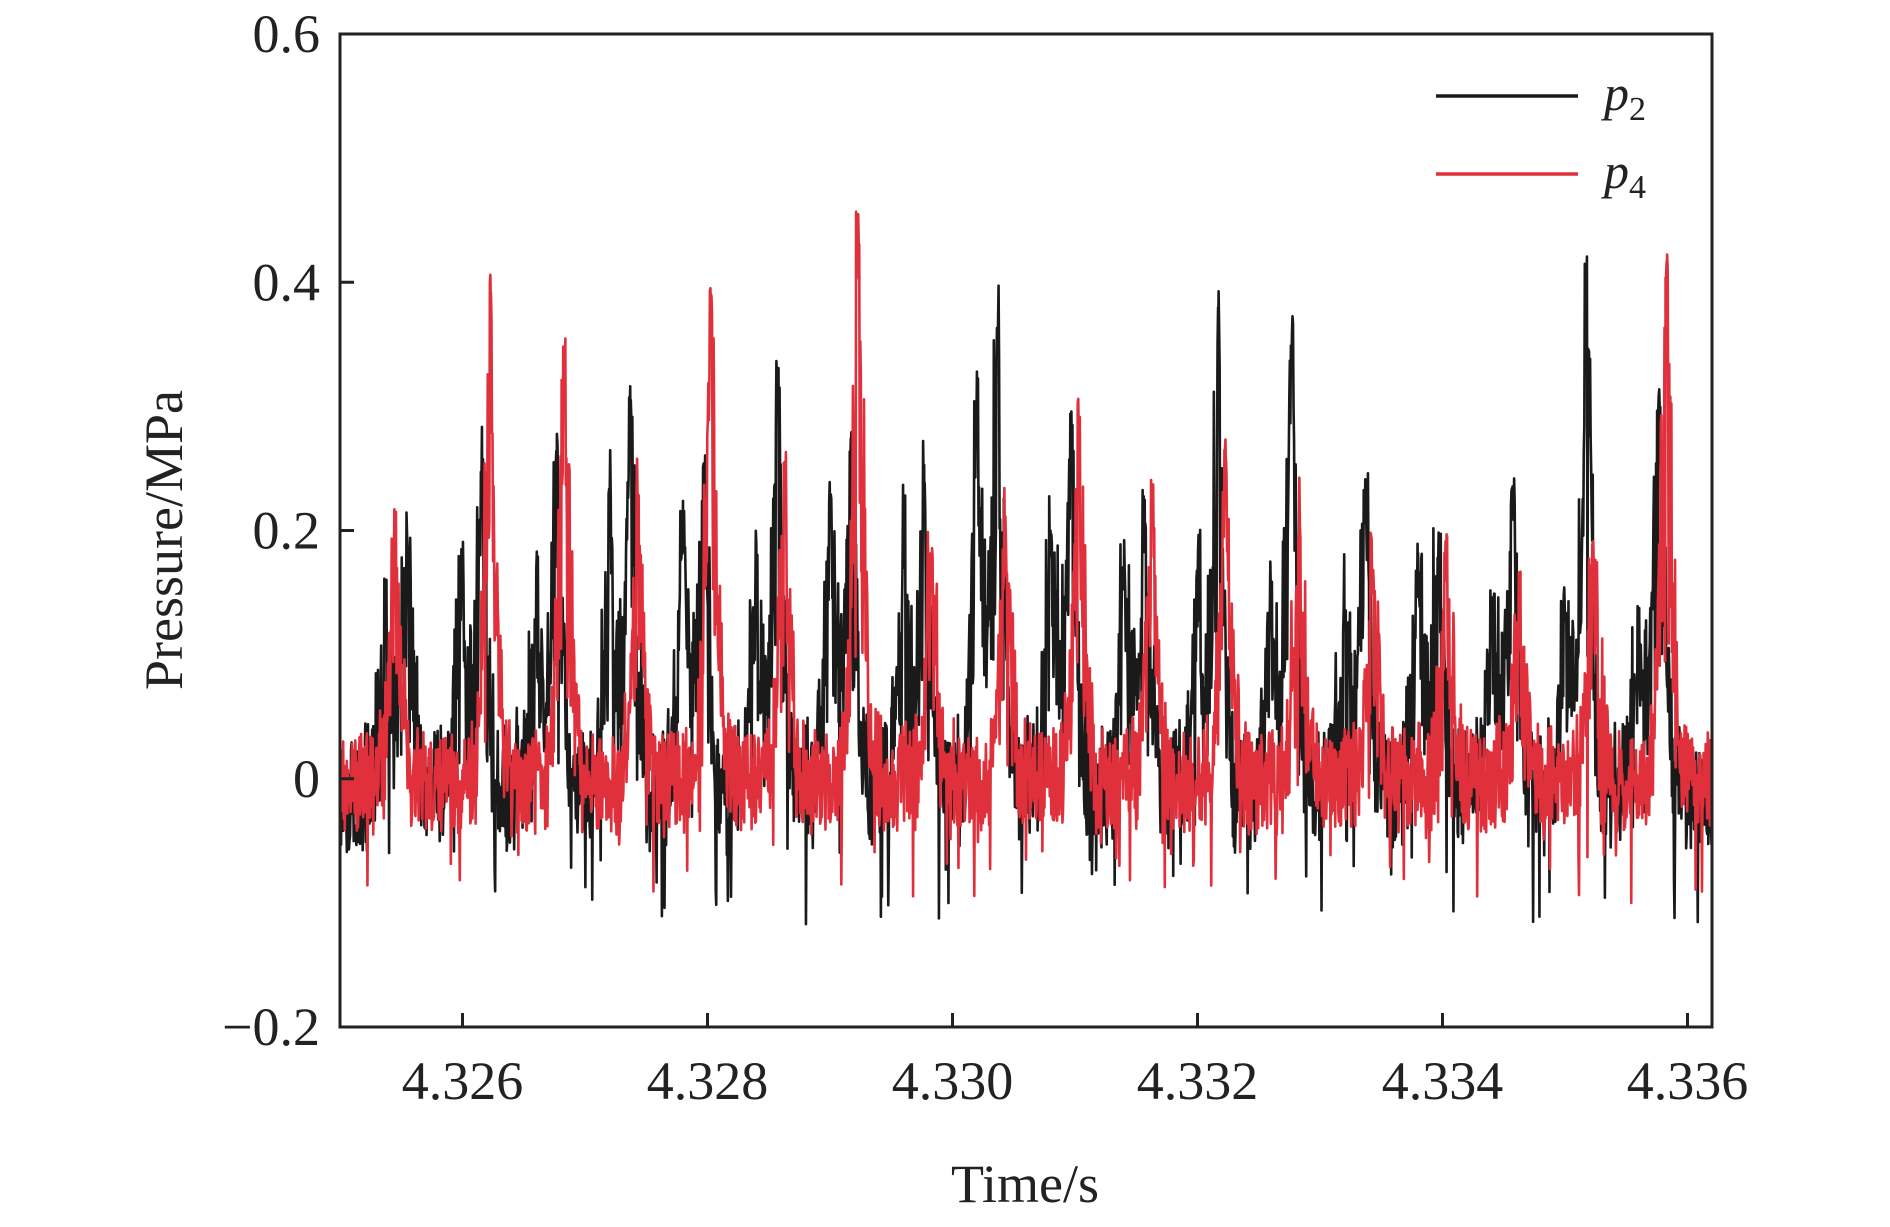 Image resolution: width=1890 pixels, height=1227 pixels. What do you see at coordinates (1623, 174) in the screenshot?
I see `legend-label-p4: p4` at bounding box center [1623, 174].